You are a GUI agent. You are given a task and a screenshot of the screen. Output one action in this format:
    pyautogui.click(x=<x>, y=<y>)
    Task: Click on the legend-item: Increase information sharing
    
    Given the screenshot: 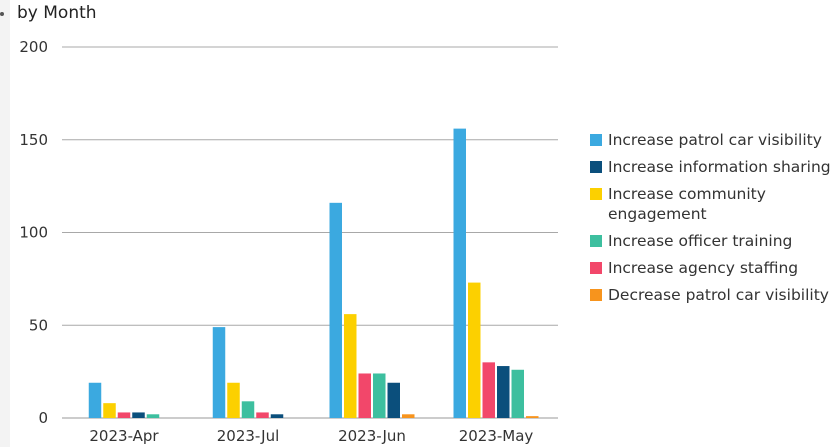 What is the action you would take?
    pyautogui.click(x=712, y=167)
    